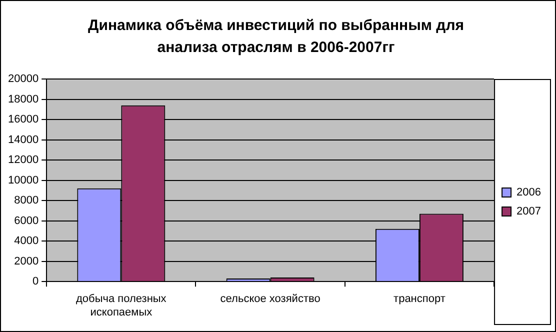  I want to click on y-tick-label: 2000, so click(26, 261).